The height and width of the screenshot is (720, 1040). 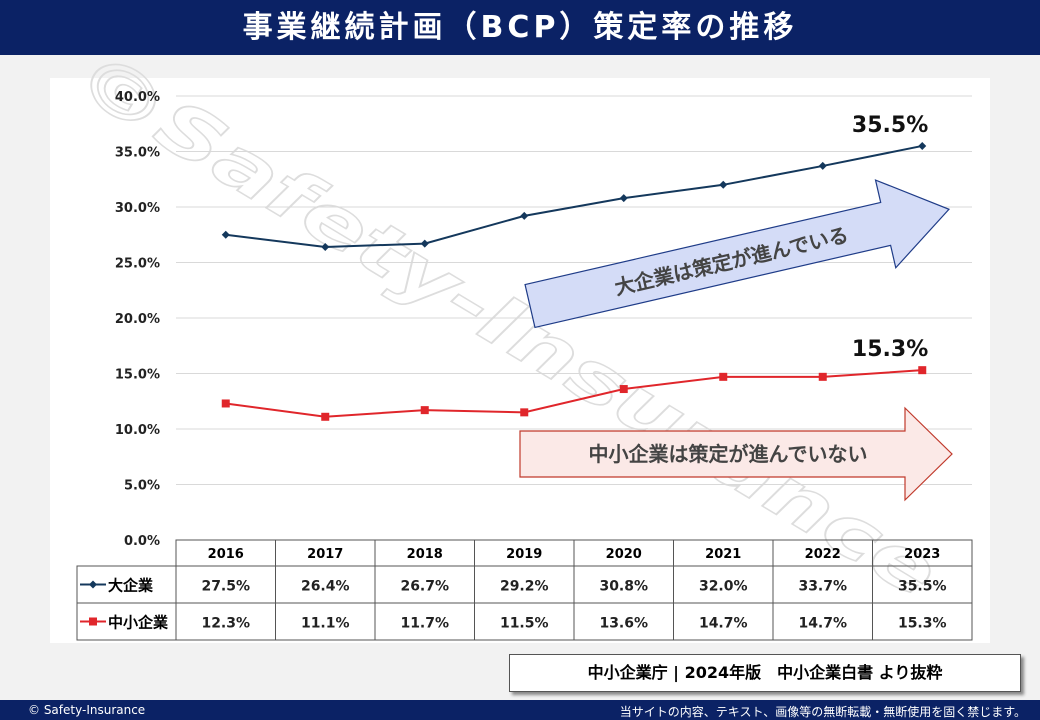 What do you see at coordinates (325, 624) in the screenshot?
I see `table-cell: 11.1%` at bounding box center [325, 624].